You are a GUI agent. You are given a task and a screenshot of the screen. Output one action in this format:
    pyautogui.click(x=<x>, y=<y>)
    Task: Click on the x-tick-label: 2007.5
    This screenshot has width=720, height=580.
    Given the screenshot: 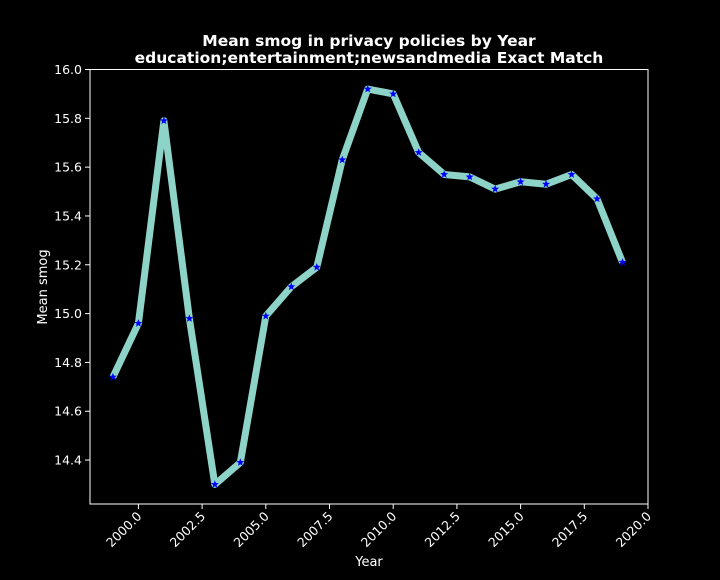 What is the action you would take?
    pyautogui.click(x=315, y=530)
    